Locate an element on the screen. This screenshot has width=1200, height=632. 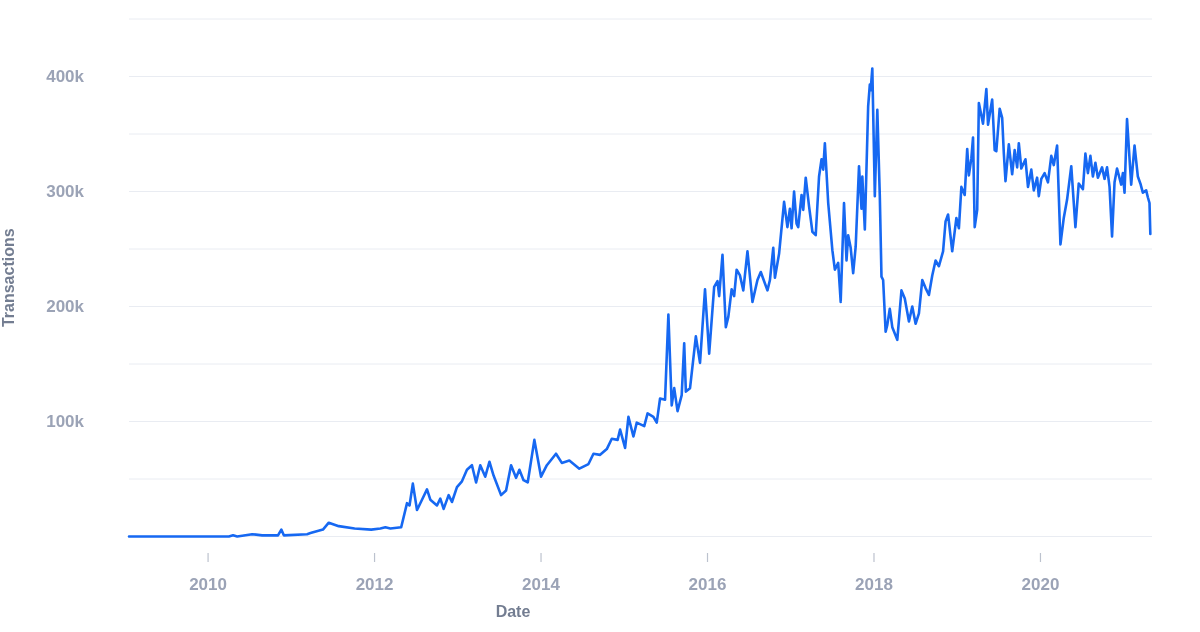
y-tick-label: 400k is located at coordinates (65, 77).